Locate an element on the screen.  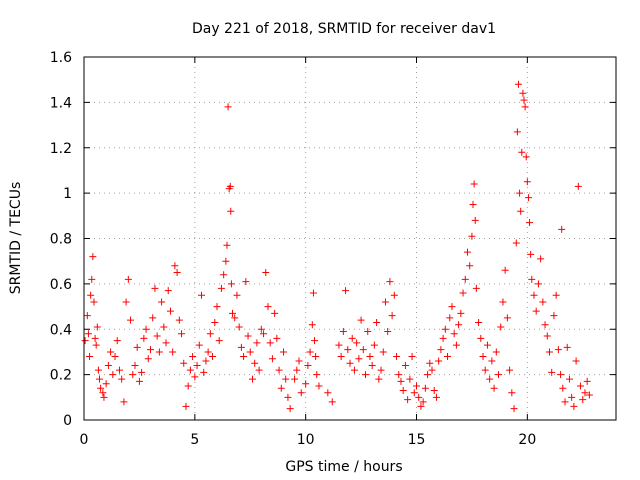
y-tick-label: 0.4 is located at coordinates (61, 330).